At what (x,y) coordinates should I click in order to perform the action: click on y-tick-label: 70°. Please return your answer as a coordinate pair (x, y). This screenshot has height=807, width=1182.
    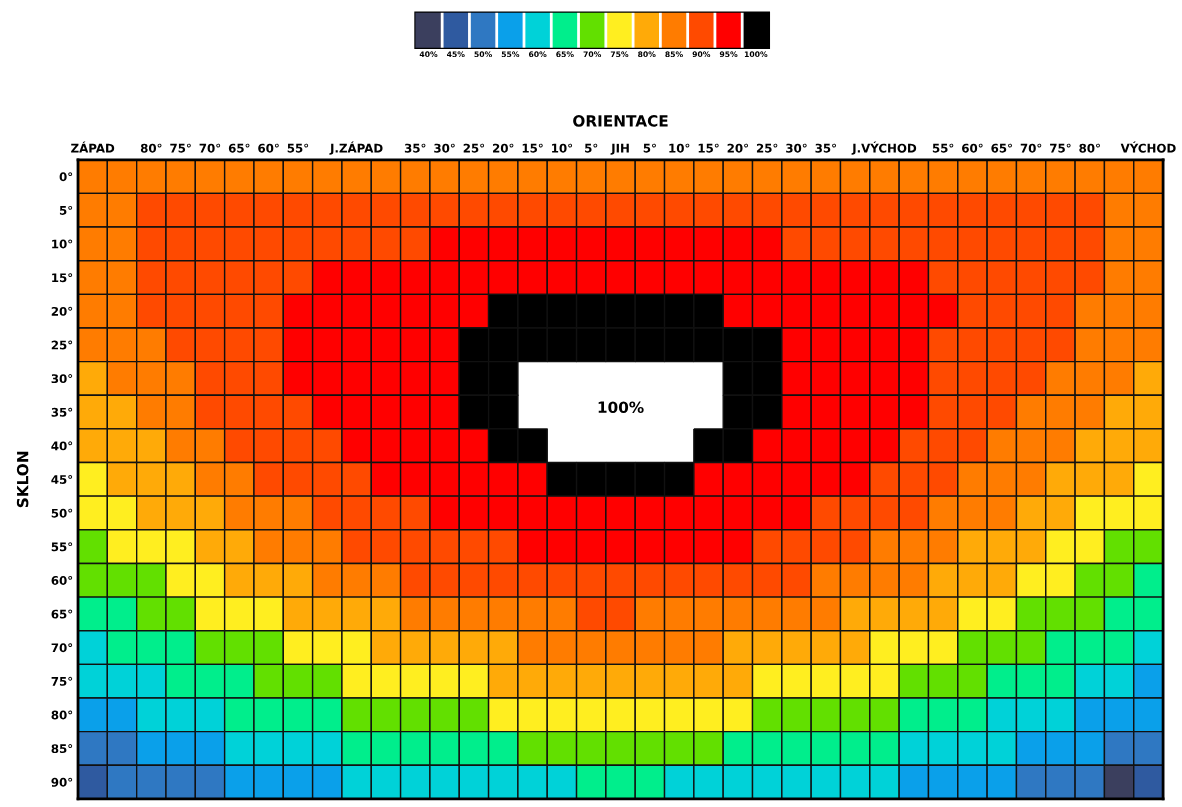
    Looking at the image, I should click on (62, 648).